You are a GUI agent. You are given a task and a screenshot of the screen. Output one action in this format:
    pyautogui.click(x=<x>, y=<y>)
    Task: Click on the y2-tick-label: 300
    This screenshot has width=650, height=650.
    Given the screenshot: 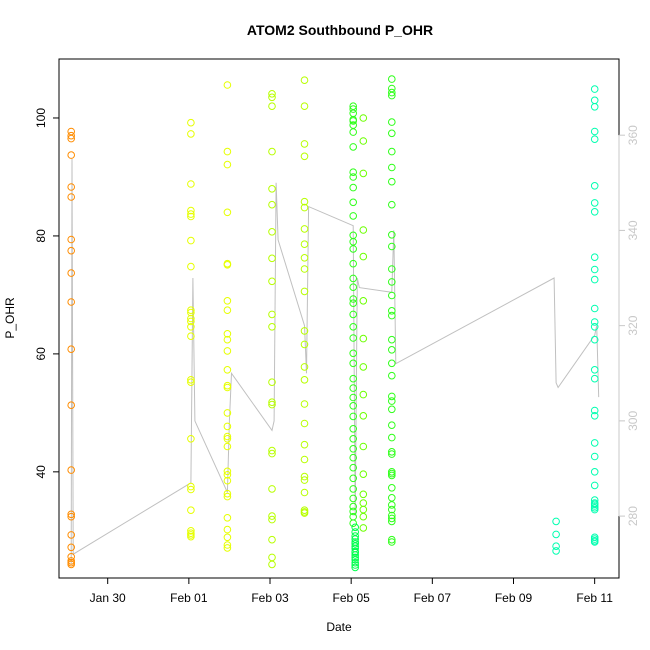 What is the action you would take?
    pyautogui.click(x=633, y=421)
    